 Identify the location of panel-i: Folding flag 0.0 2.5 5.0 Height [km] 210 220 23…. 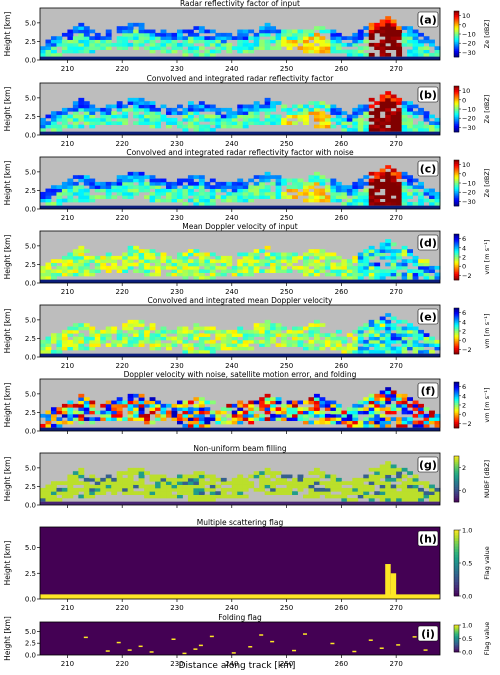
(247, 640).